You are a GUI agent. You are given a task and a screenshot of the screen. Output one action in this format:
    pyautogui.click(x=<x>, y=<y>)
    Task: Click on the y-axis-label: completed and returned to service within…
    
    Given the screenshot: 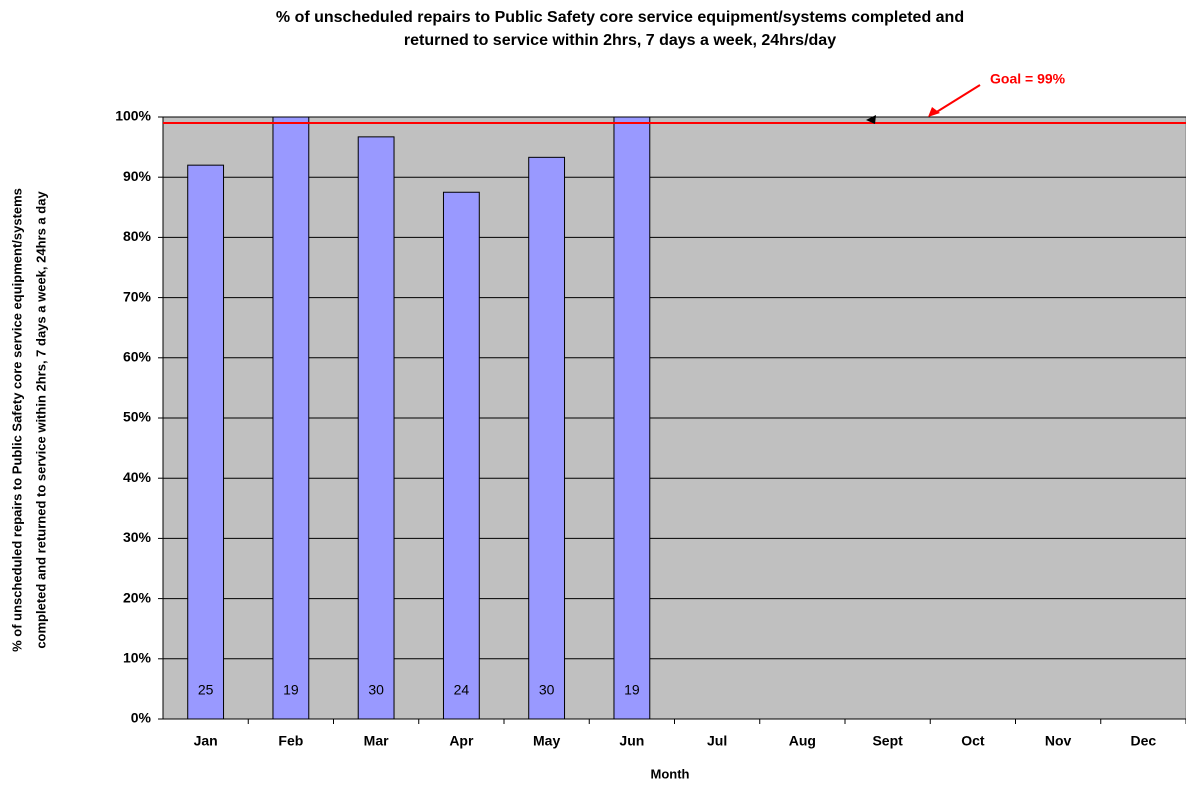 What is the action you would take?
    pyautogui.click(x=40, y=420)
    